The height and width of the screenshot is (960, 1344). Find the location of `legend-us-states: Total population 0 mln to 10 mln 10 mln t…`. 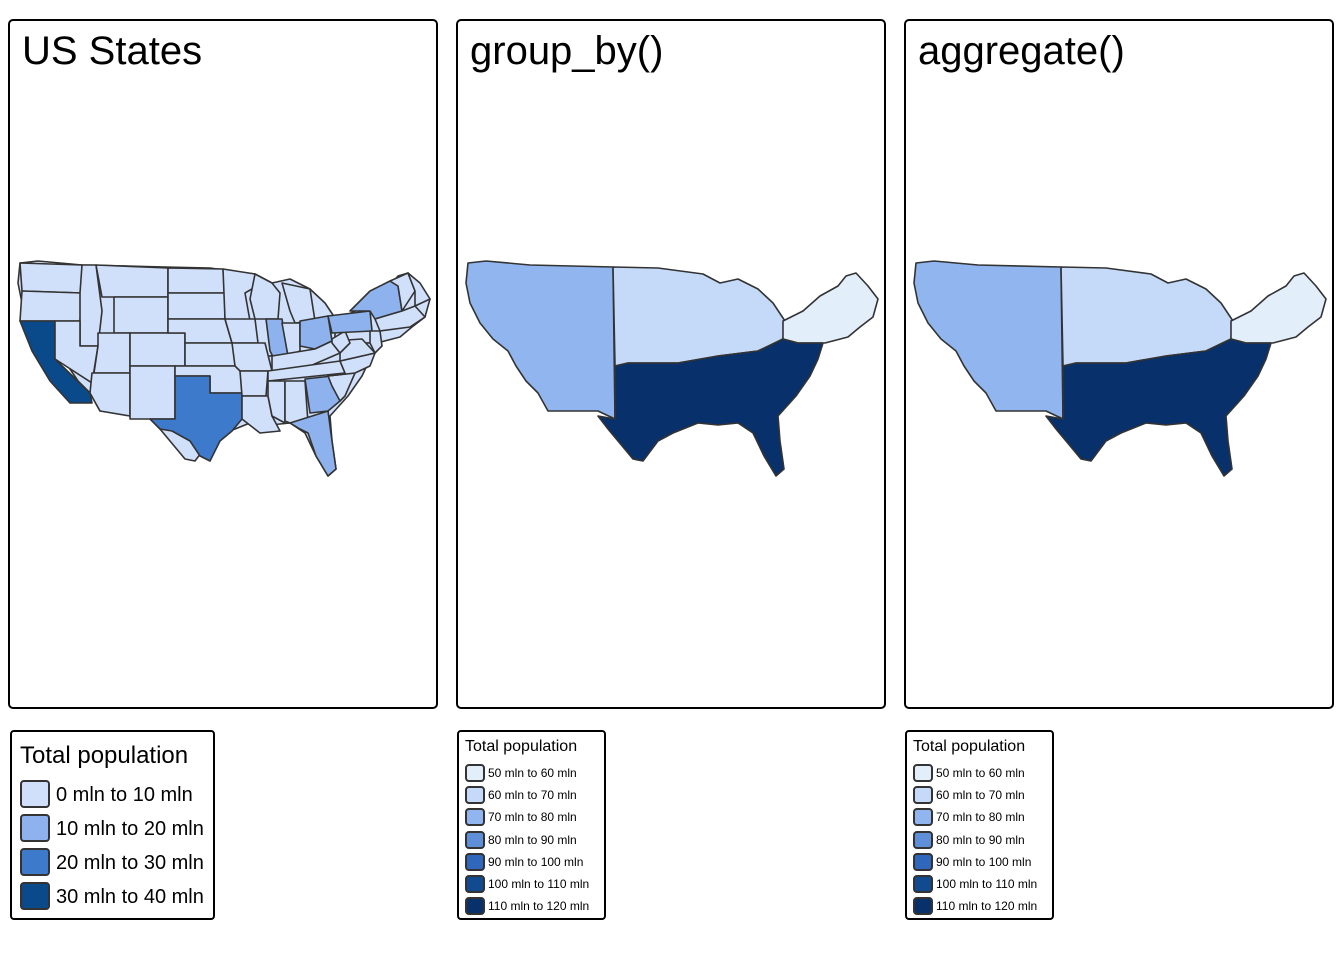

legend-us-states: Total population 0 mln to 10 mln 10 mln t… is located at coordinates (112, 825).